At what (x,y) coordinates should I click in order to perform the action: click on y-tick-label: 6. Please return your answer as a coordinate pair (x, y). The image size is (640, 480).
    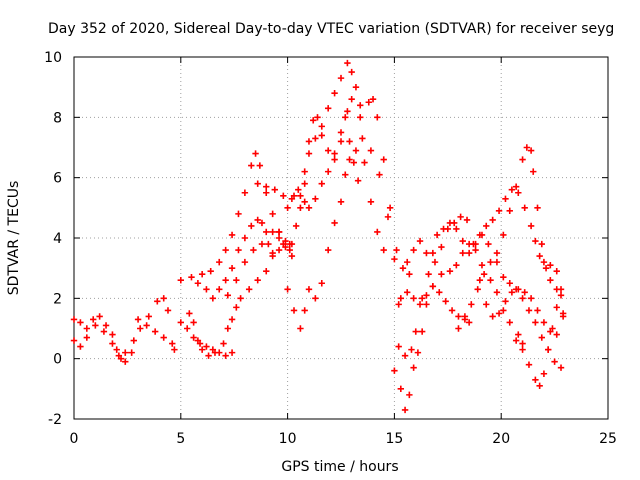
    Looking at the image, I should click on (57, 179).